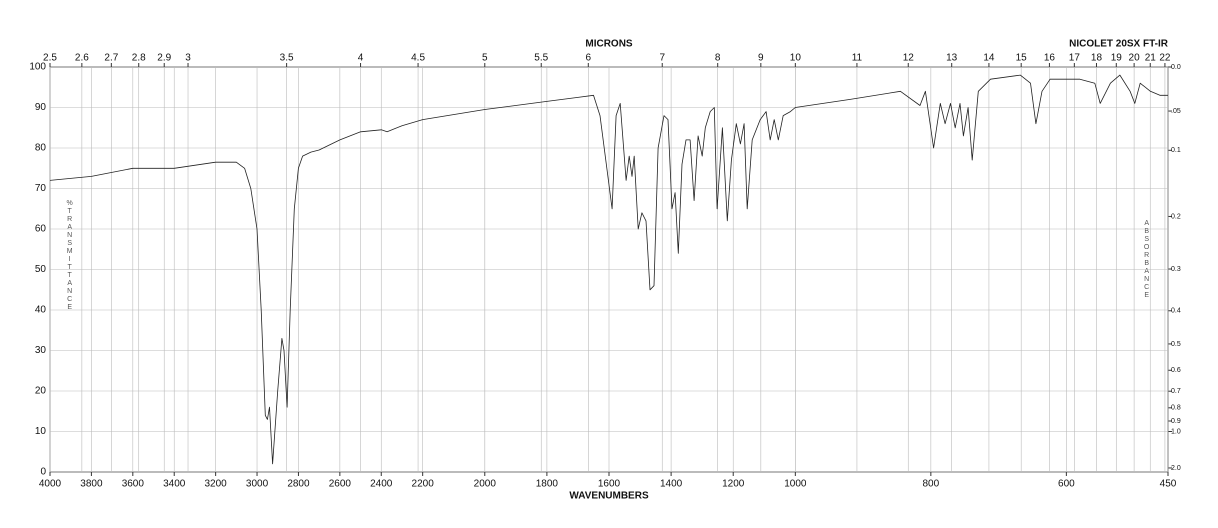 The height and width of the screenshot is (528, 1218). What do you see at coordinates (43, 472) in the screenshot?
I see `y-tick-label: 0` at bounding box center [43, 472].